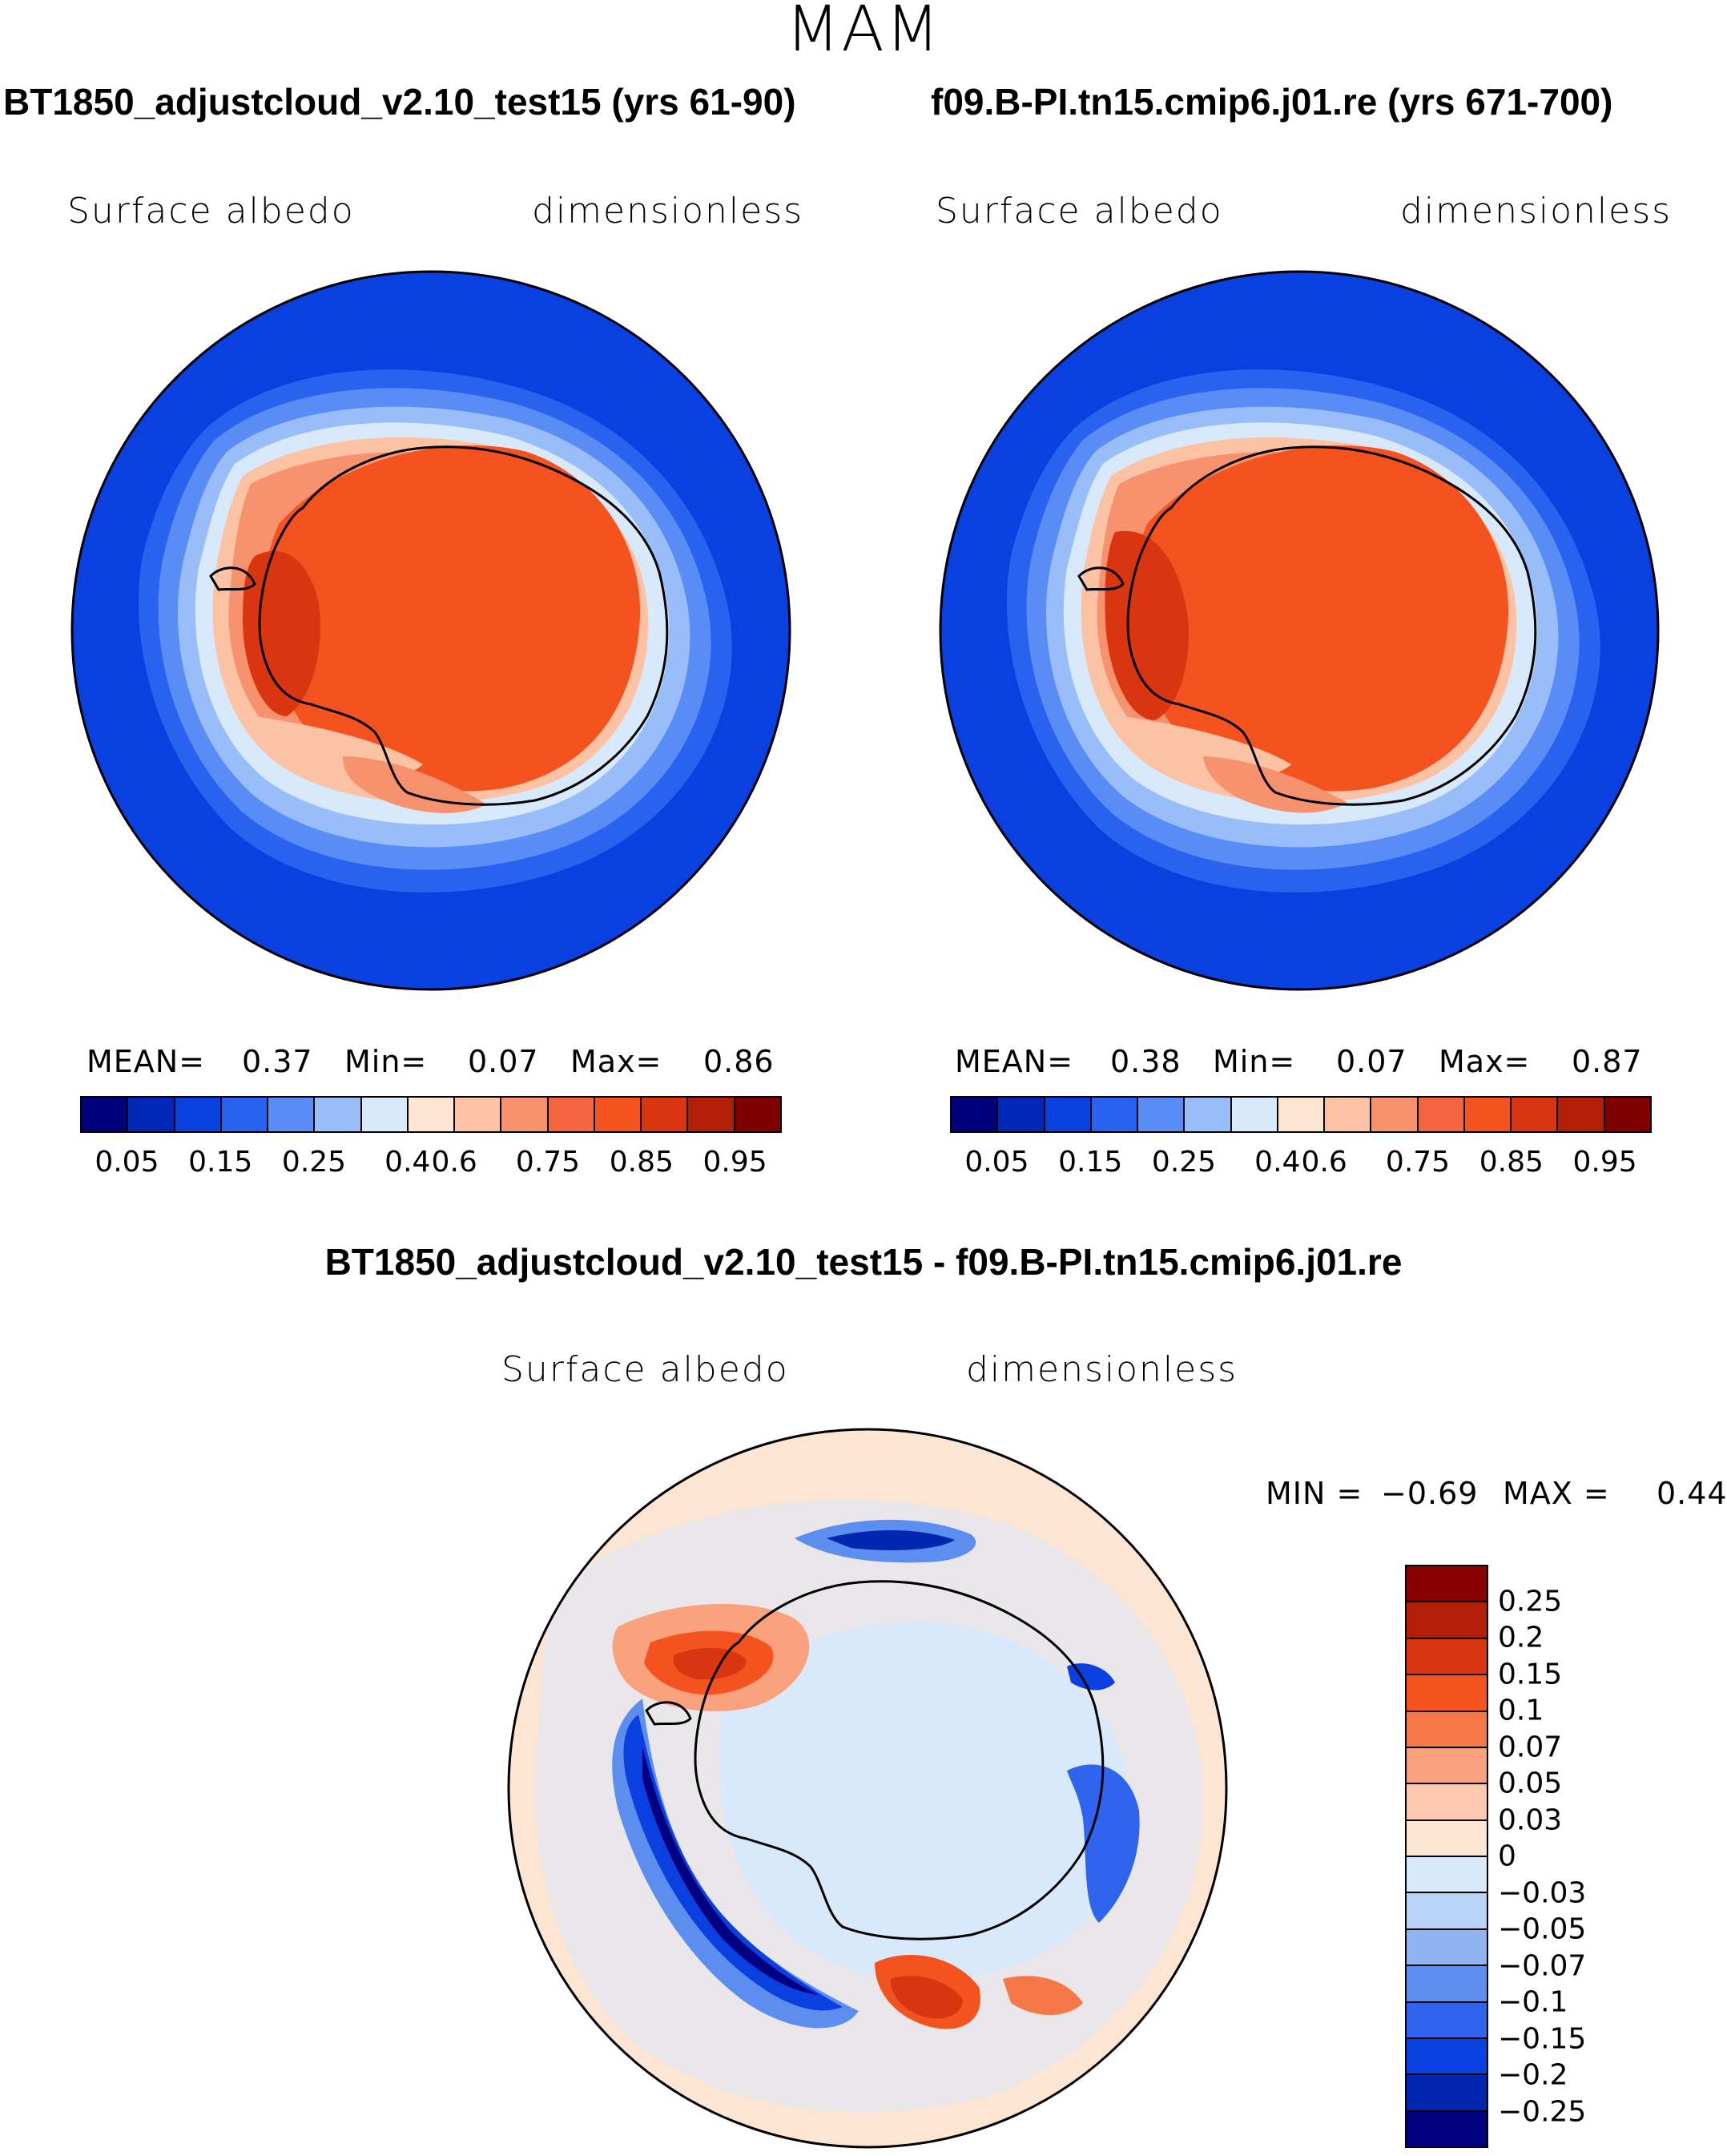 The width and height of the screenshot is (1727, 2156). Describe the element at coordinates (1533, 2002) in the screenshot. I see `diff-colorbar-tick-label: −0.1` at that location.